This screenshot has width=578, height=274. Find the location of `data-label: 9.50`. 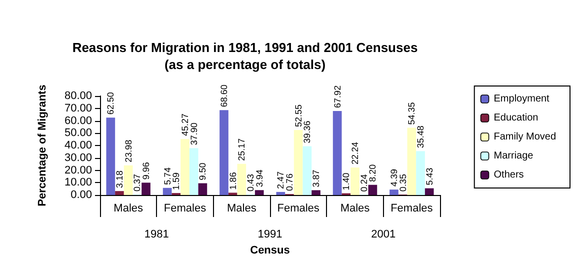

data-label: 9.50 is located at coordinates (203, 171).